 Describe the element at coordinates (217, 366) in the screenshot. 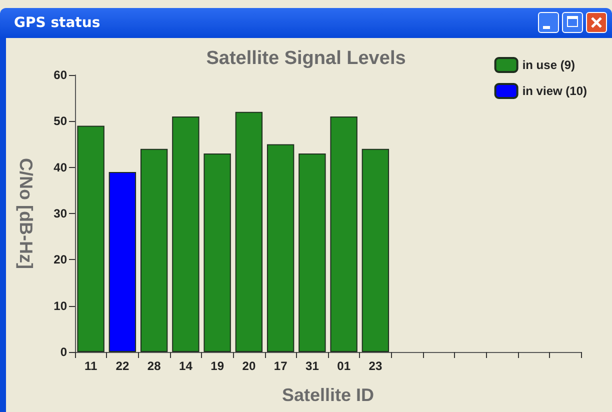

I see `x-tick-label: 19` at that location.